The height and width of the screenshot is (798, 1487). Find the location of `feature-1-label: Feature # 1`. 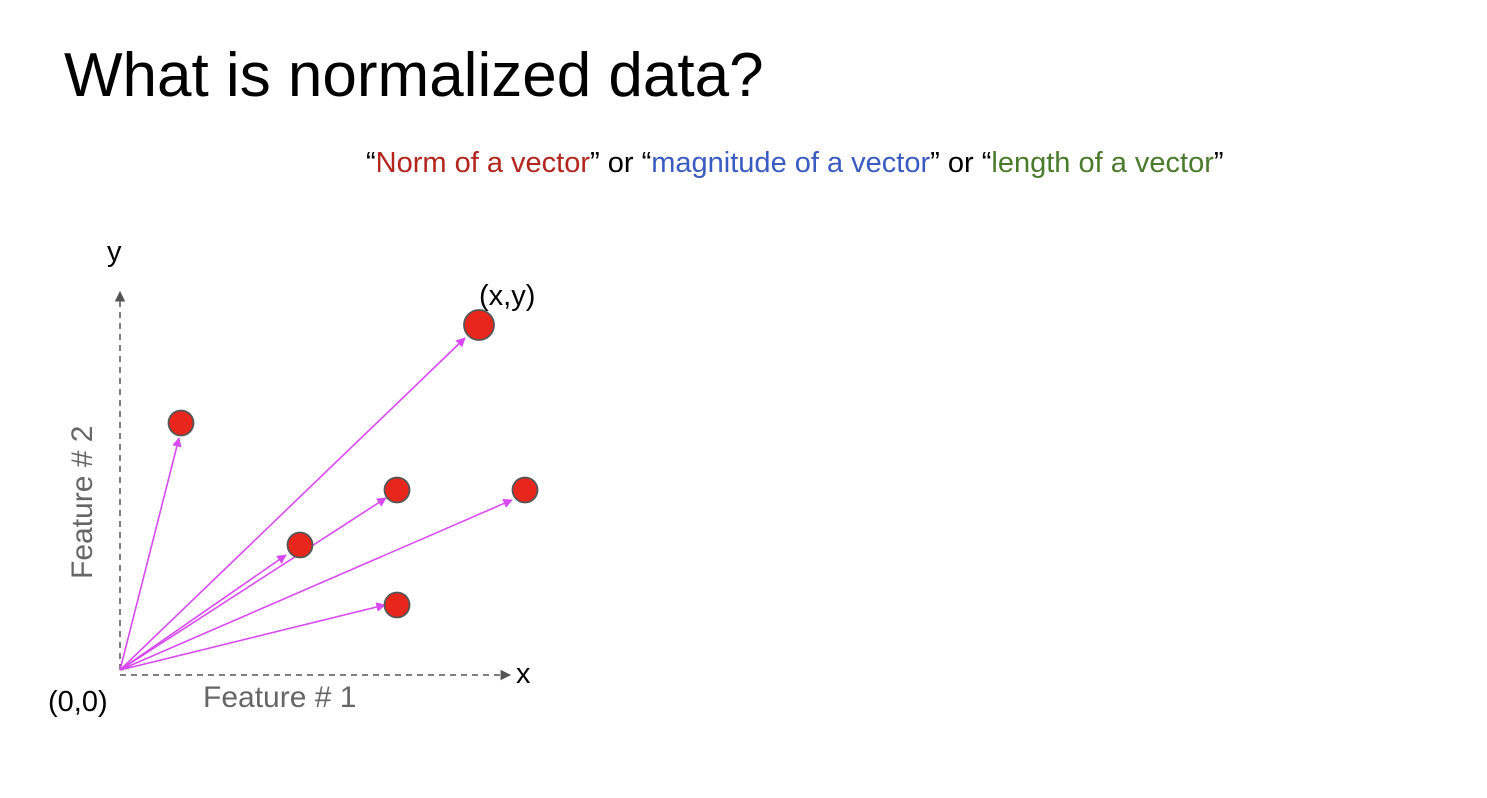

feature-1-label: Feature # 1 is located at coordinates (279, 697).